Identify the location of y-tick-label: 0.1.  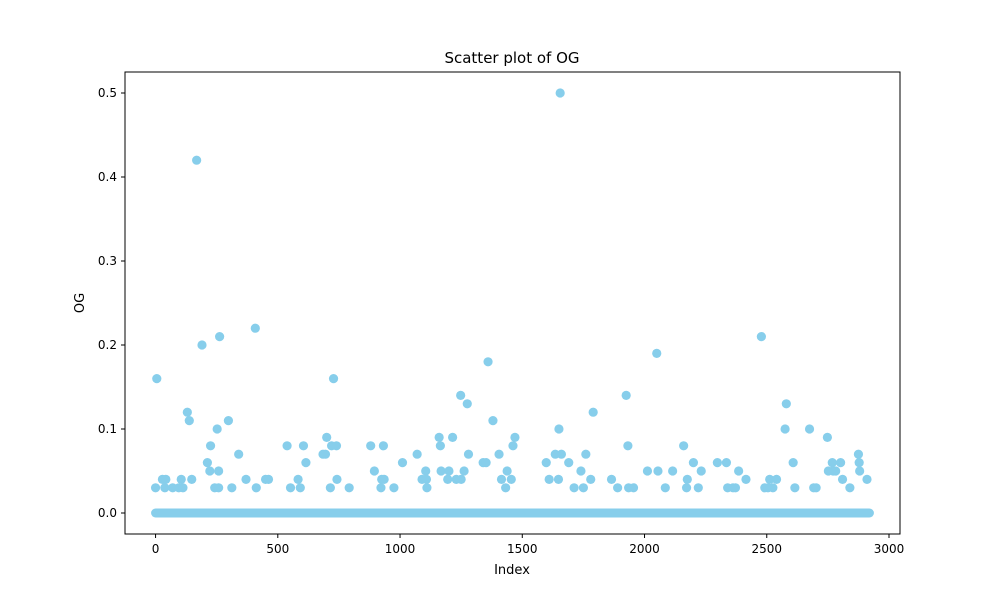
(107, 429).